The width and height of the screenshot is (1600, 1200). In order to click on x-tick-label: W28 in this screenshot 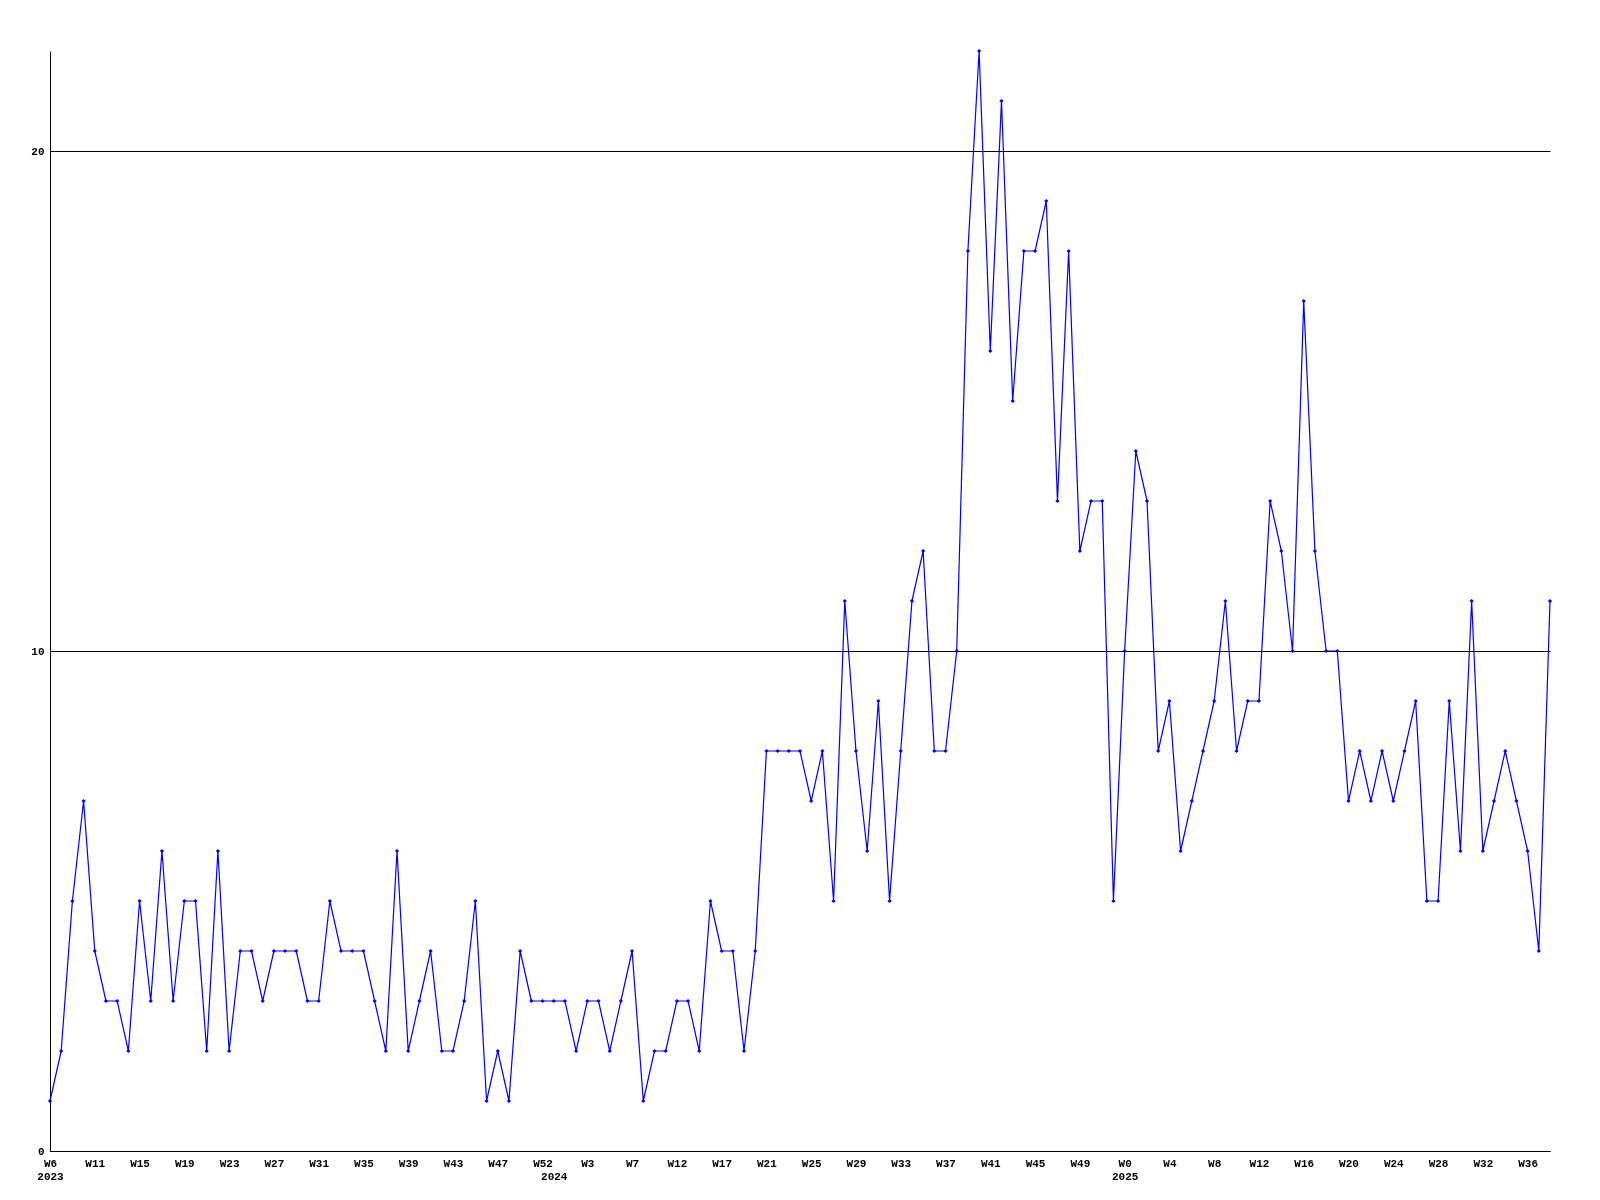, I will do `click(1438, 1163)`.